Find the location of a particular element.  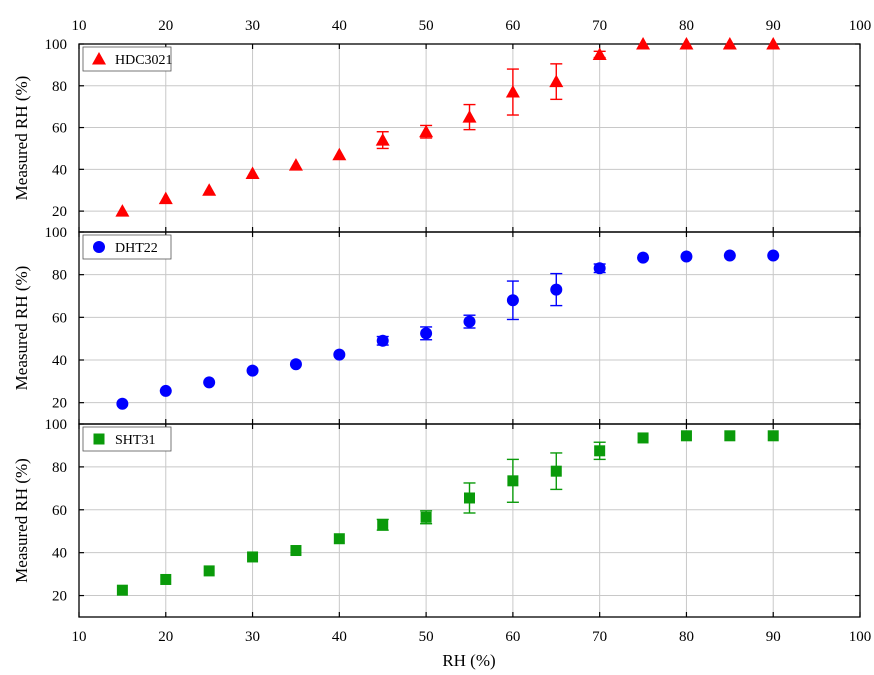

x-tick-label: 10 is located at coordinates (79, 637).